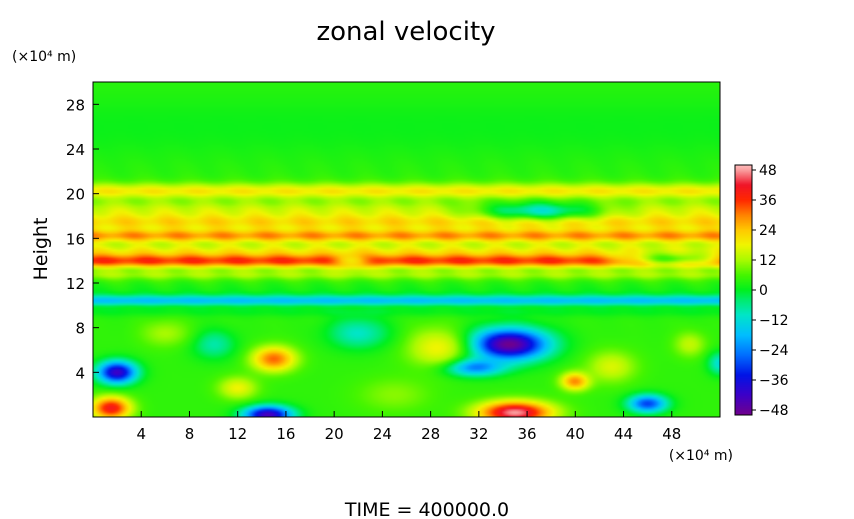 The image size is (854, 519). I want to click on colorbar-tick-label: 24, so click(768, 231).